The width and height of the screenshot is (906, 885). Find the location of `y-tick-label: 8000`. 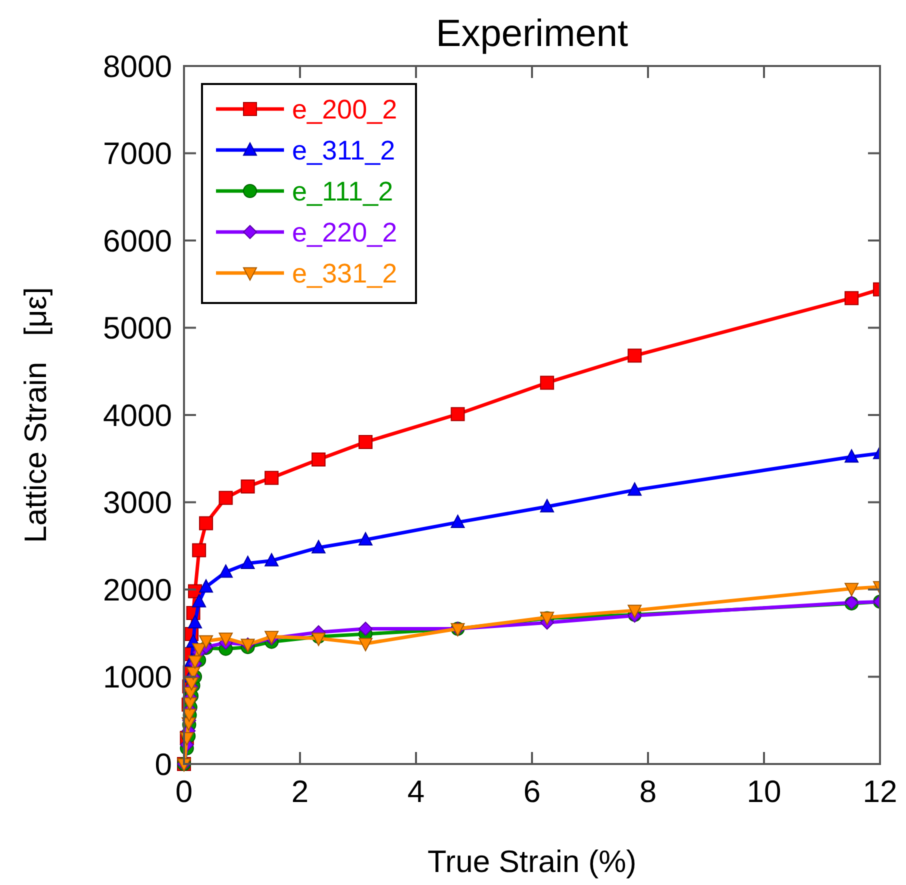

y-tick-label: 8000 is located at coordinates (137, 66).